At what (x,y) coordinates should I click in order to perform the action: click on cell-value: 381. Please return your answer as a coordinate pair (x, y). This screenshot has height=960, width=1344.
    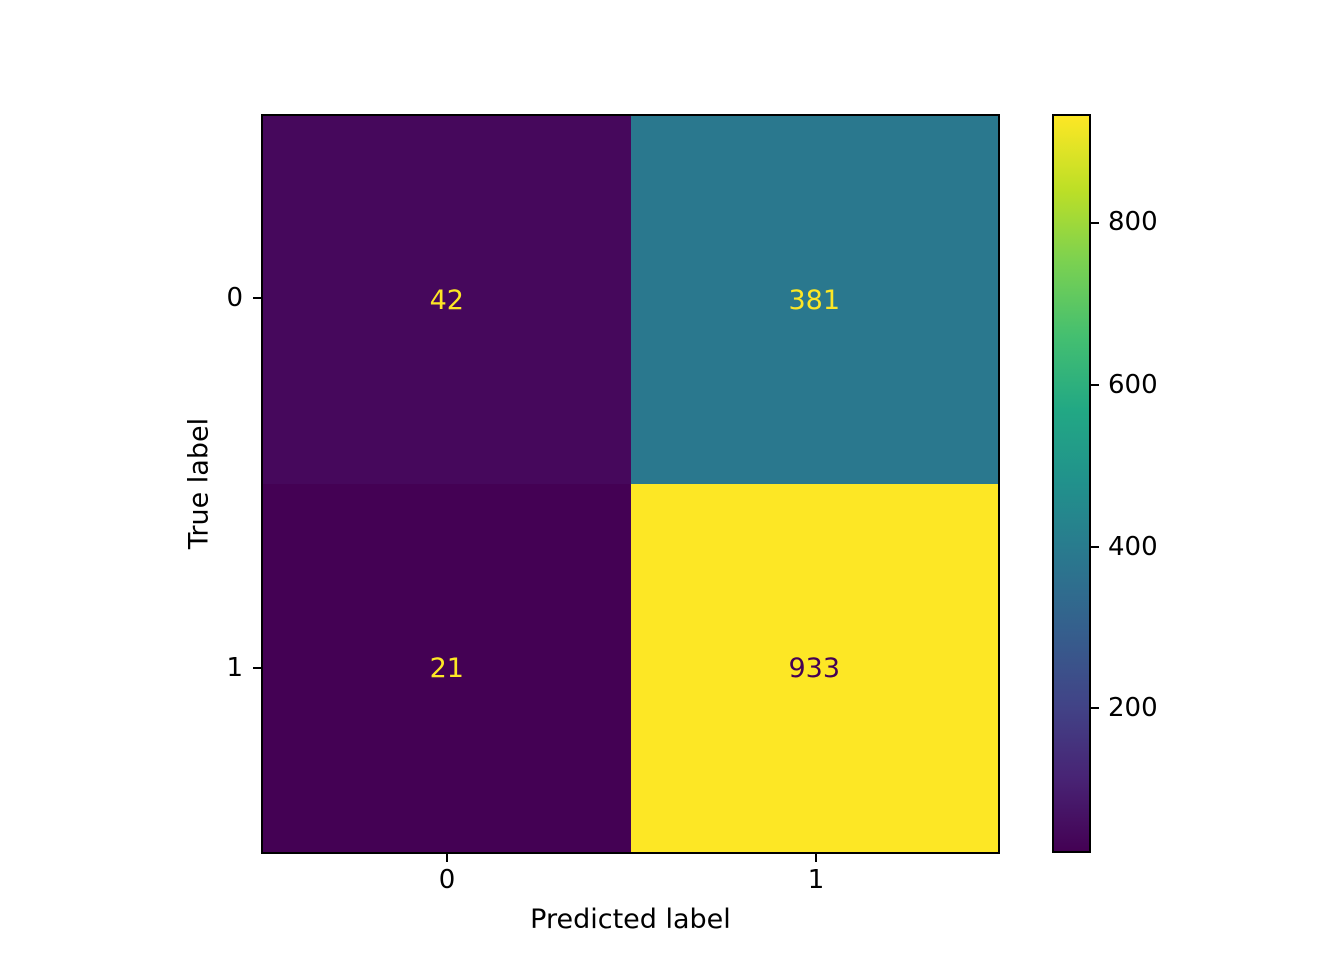
    Looking at the image, I should click on (814, 300).